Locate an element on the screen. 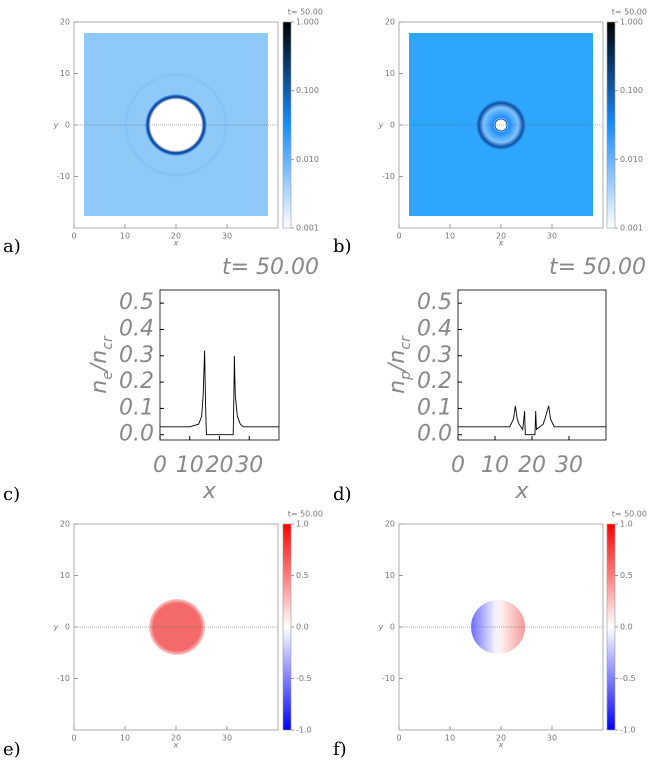 Image resolution: width=651 pixels, height=766 pixels. y-axis-label: np/ncr is located at coordinates (399, 364).